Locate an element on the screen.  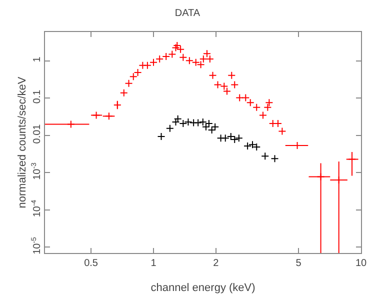
x-axis-title: channel energy (keV) is located at coordinates (203, 288).